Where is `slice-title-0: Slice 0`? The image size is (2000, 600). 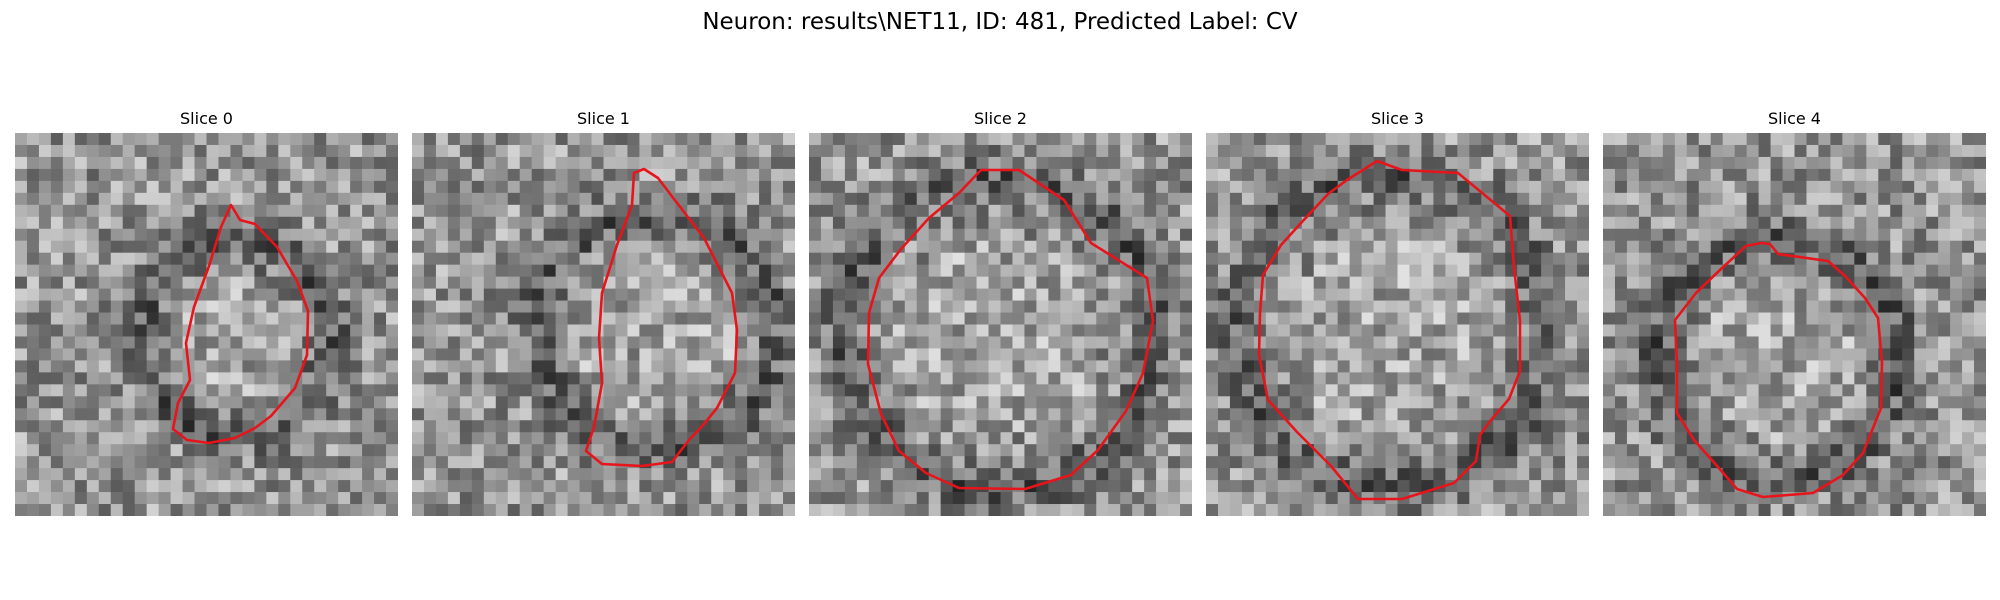 slice-title-0: Slice 0 is located at coordinates (206, 118).